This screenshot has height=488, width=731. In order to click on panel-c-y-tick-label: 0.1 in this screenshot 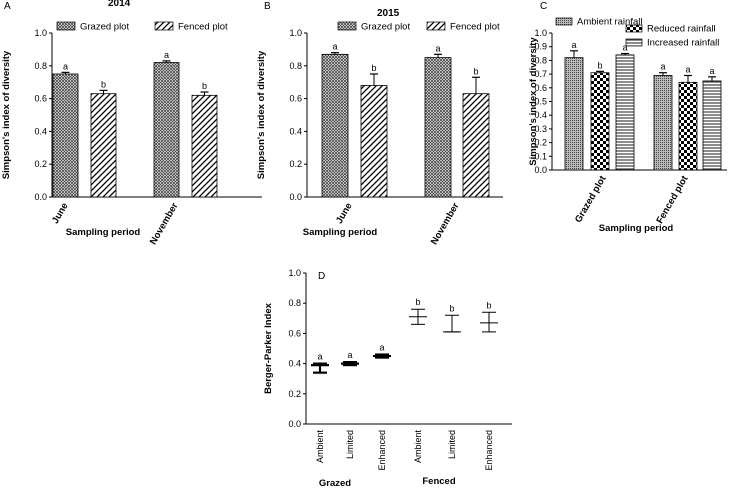, I will do `click(540, 156)`.